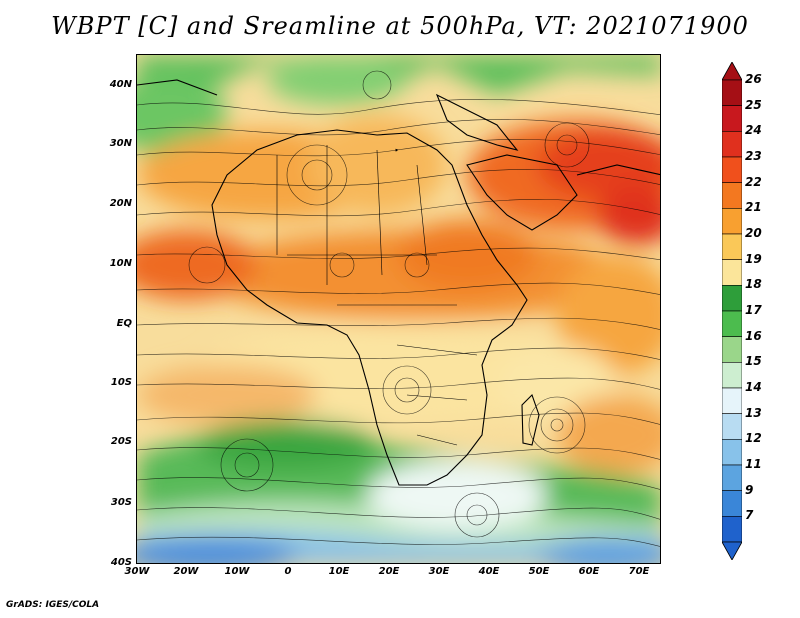  Describe the element at coordinates (753, 79) in the screenshot. I see `colorbar-level-label: 26` at that location.